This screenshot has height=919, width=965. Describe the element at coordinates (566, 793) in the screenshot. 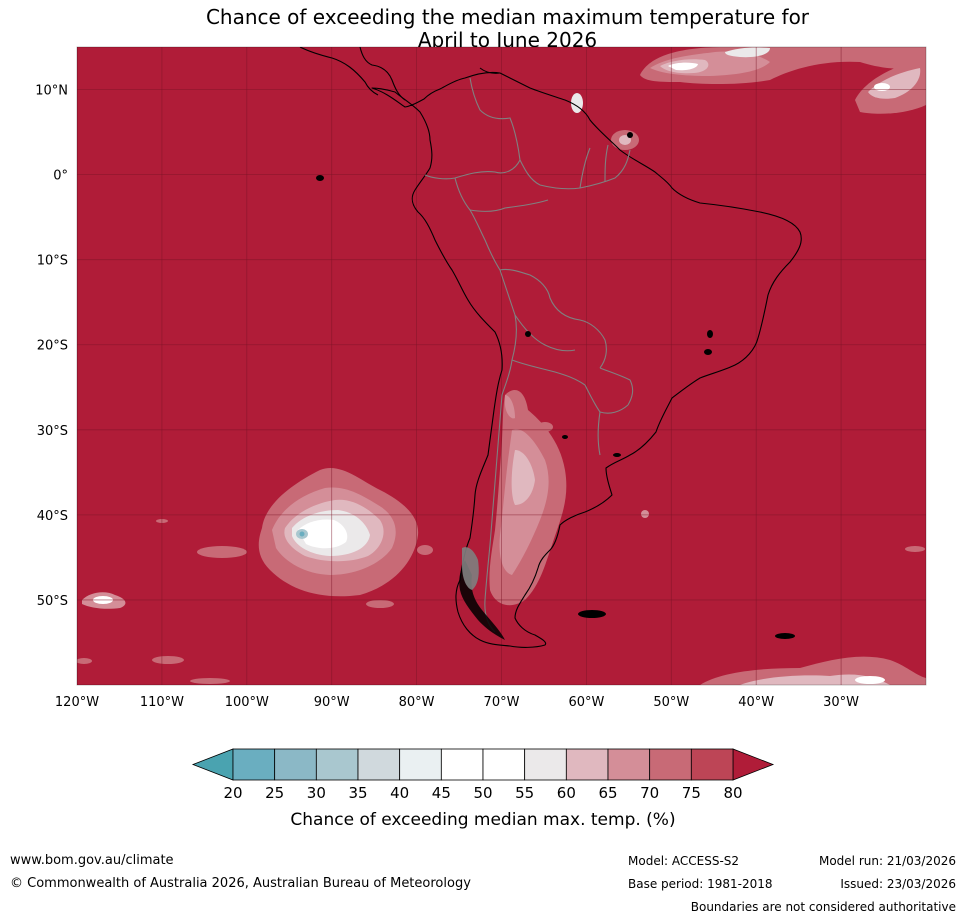

I see `colorbar-tick-label: 60` at that location.